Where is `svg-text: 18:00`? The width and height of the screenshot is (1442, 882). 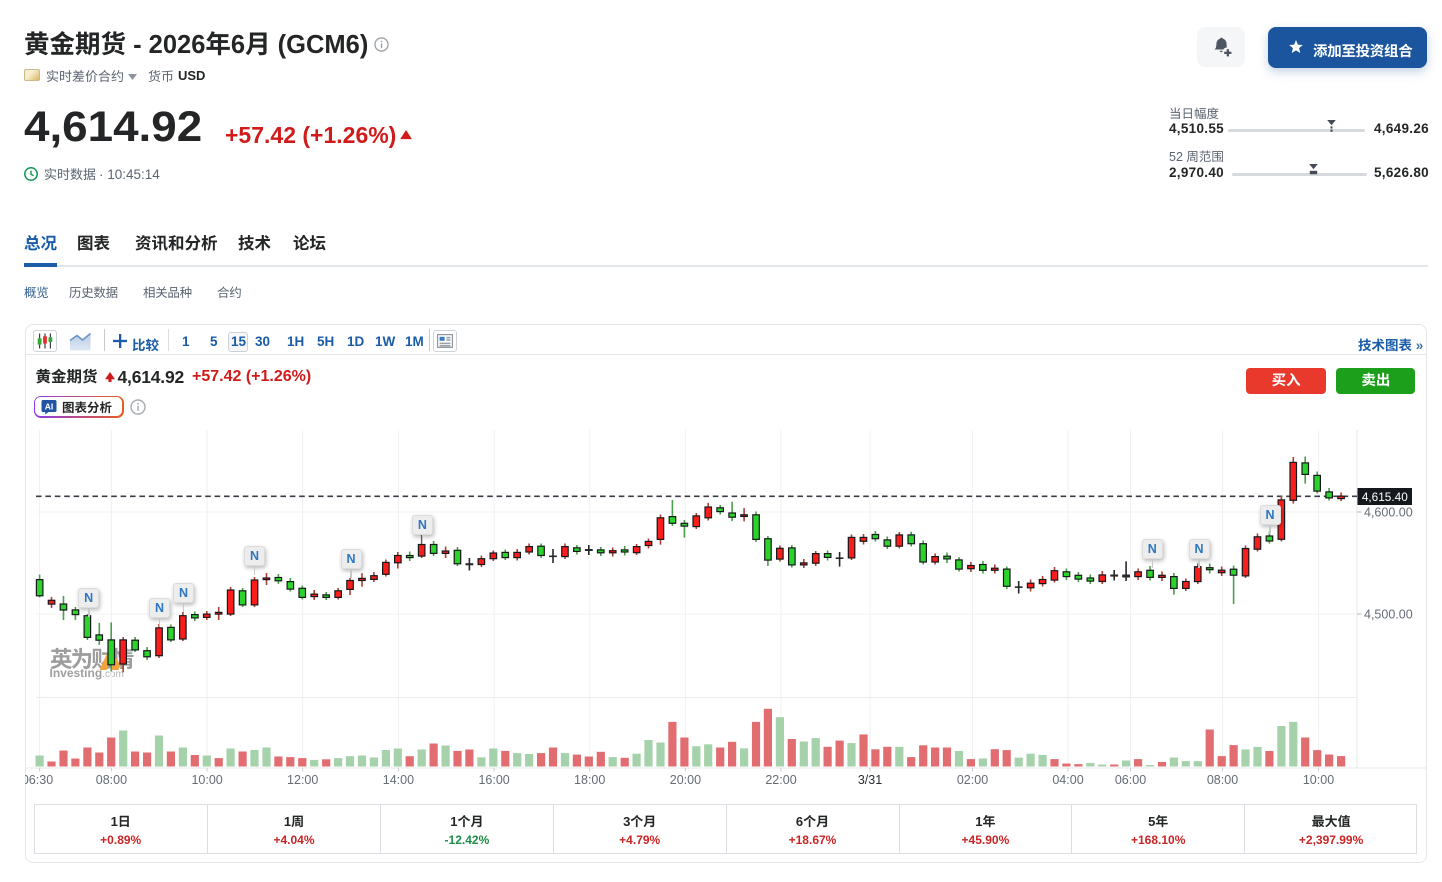 svg-text: 18:00 is located at coordinates (589, 780).